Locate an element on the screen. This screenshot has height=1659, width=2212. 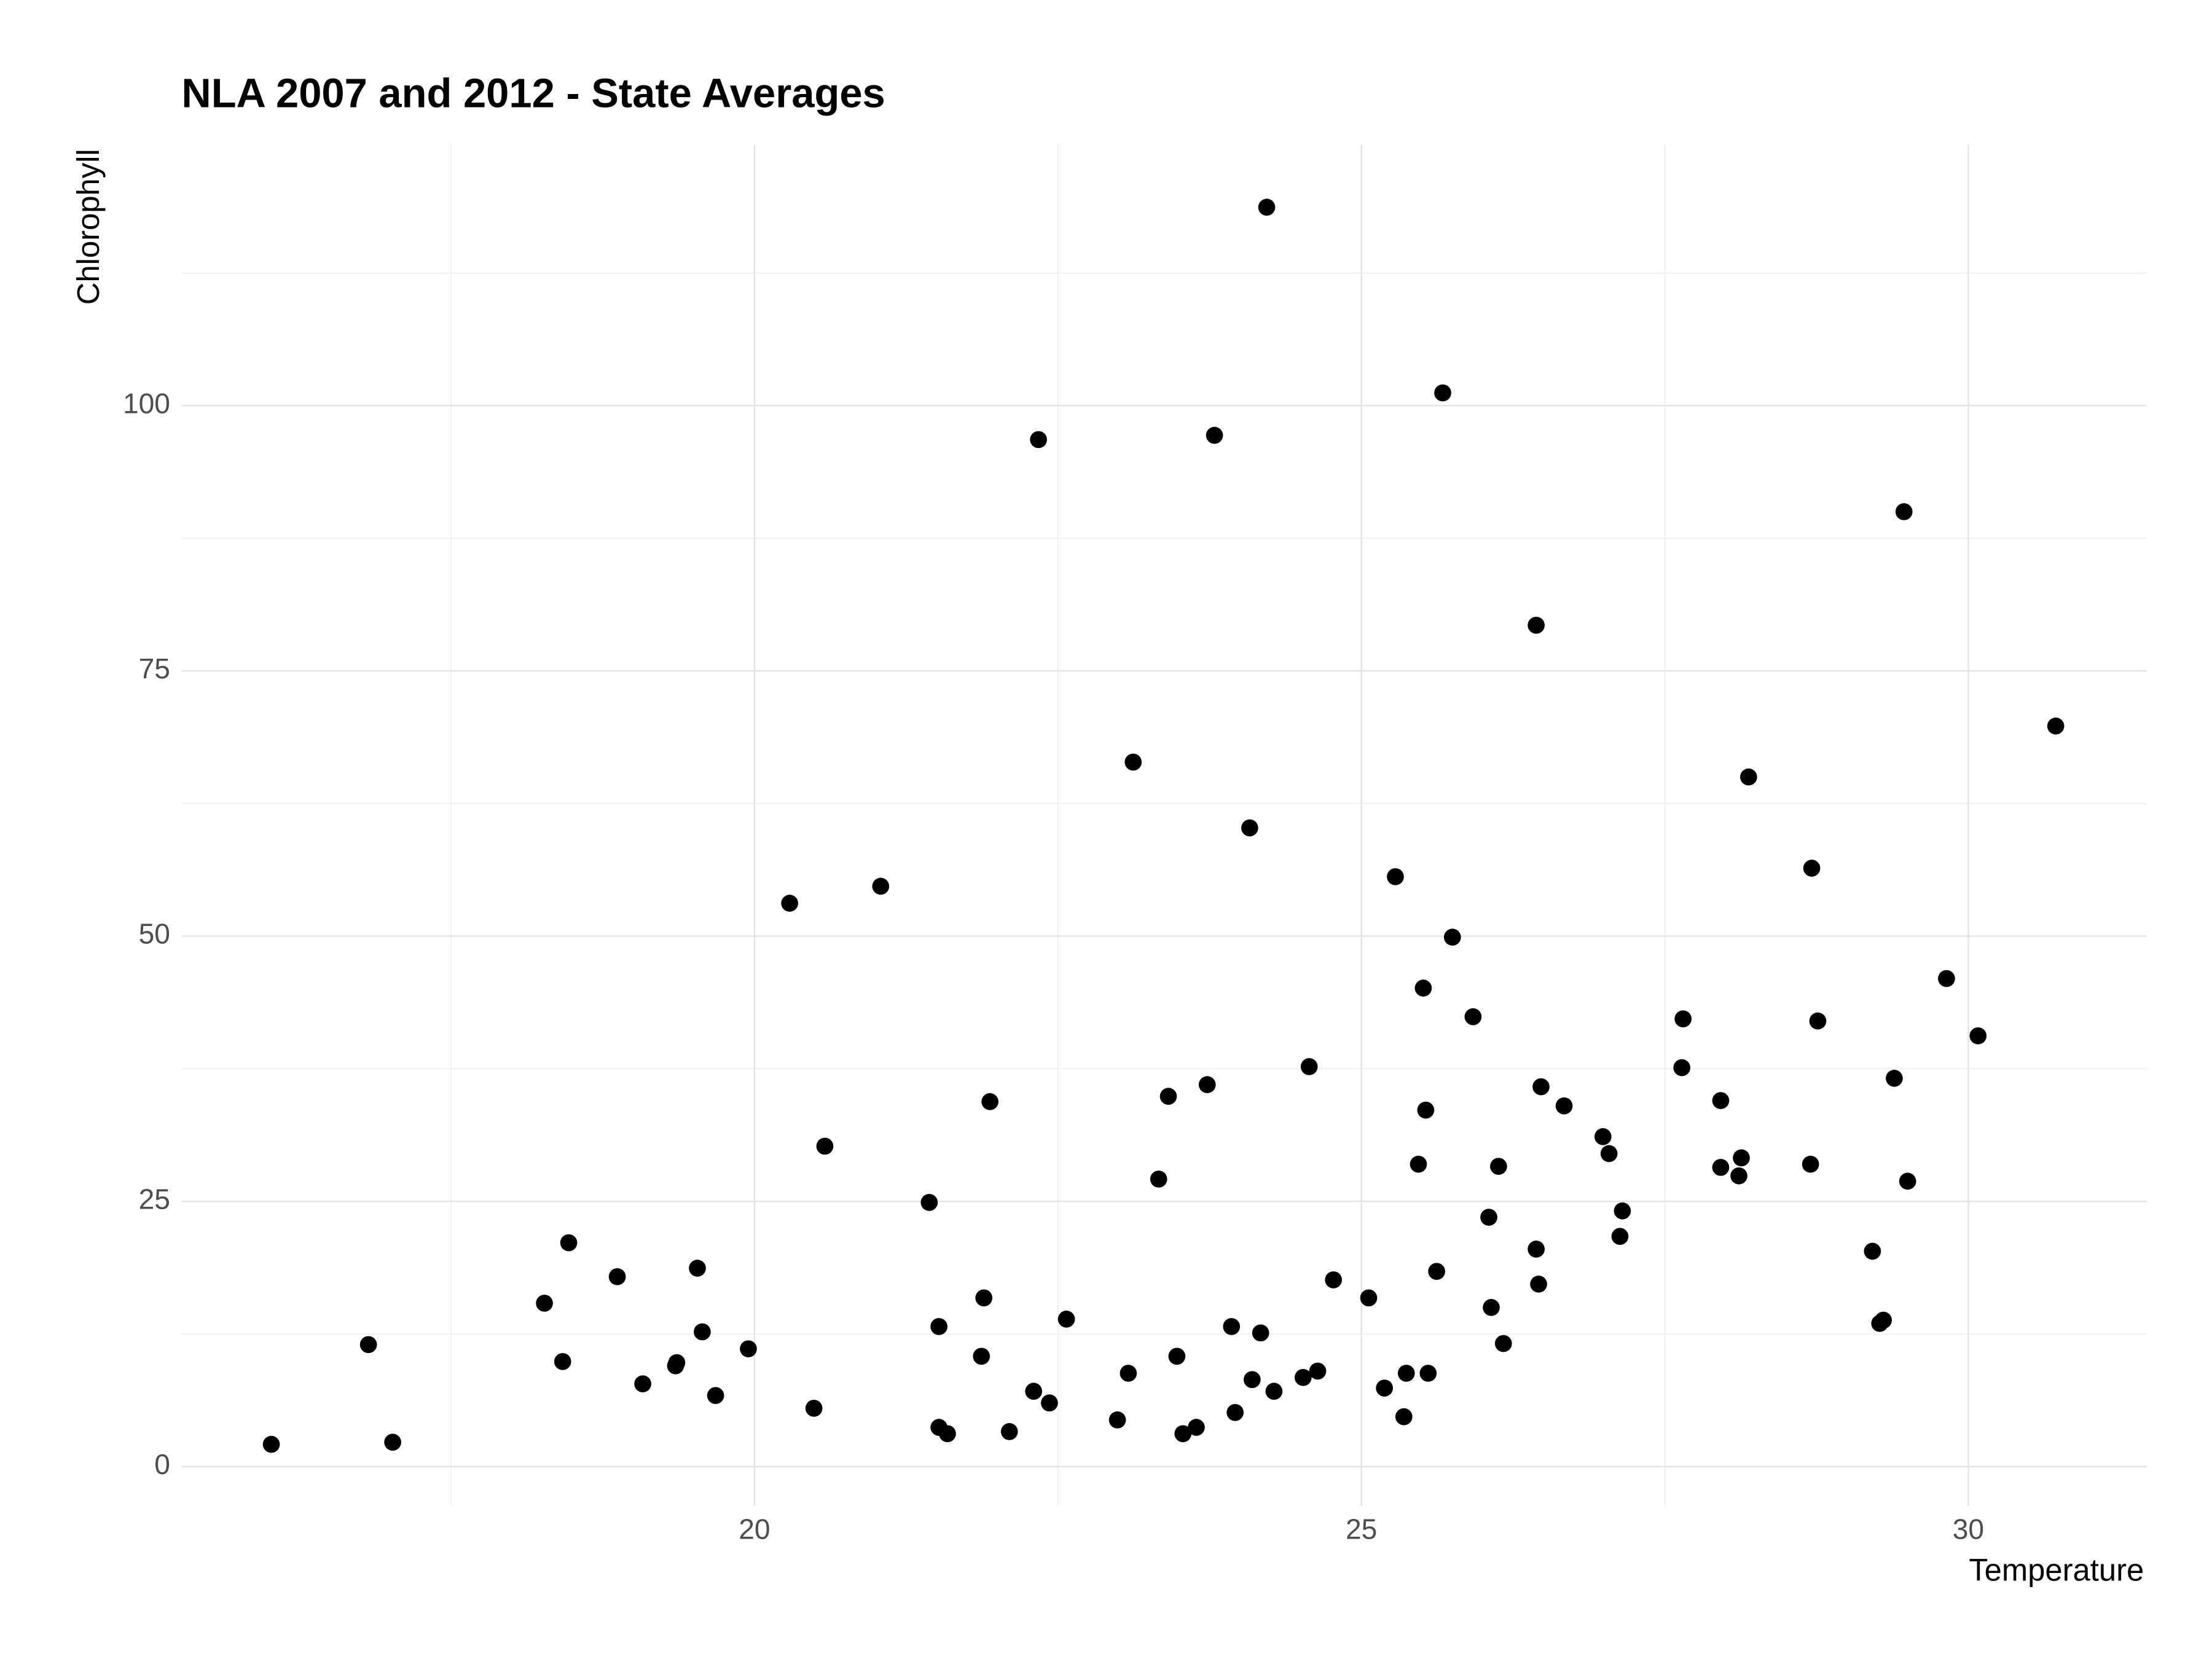
y-tick-label: 75 is located at coordinates (154, 668).